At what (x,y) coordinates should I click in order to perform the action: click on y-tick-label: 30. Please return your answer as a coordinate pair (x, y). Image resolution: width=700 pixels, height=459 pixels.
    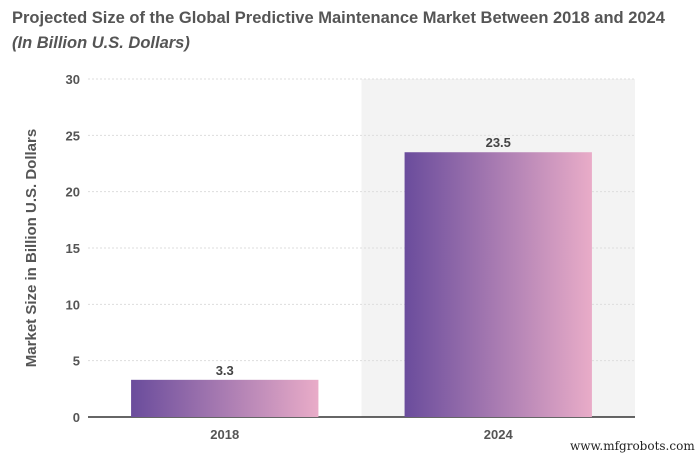
    Looking at the image, I should click on (73, 79).